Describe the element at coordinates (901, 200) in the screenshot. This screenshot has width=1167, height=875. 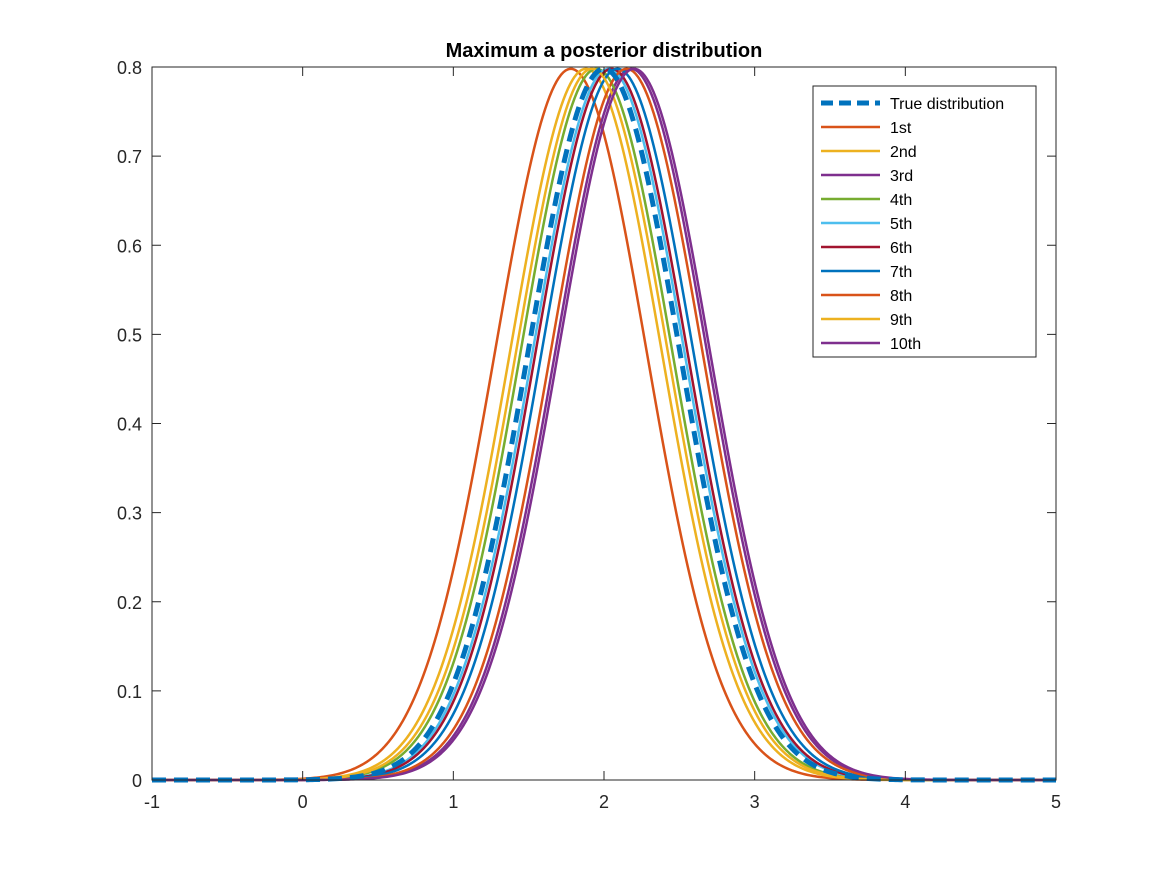
I see `legend-label: 4th` at that location.